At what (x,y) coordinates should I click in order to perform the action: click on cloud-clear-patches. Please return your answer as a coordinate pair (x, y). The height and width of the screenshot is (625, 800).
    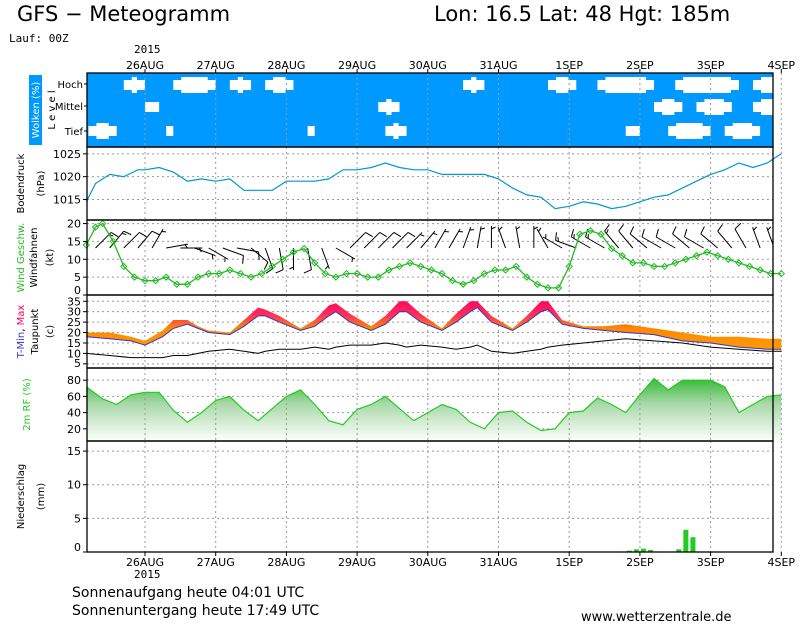
    Looking at the image, I should click on (430, 108).